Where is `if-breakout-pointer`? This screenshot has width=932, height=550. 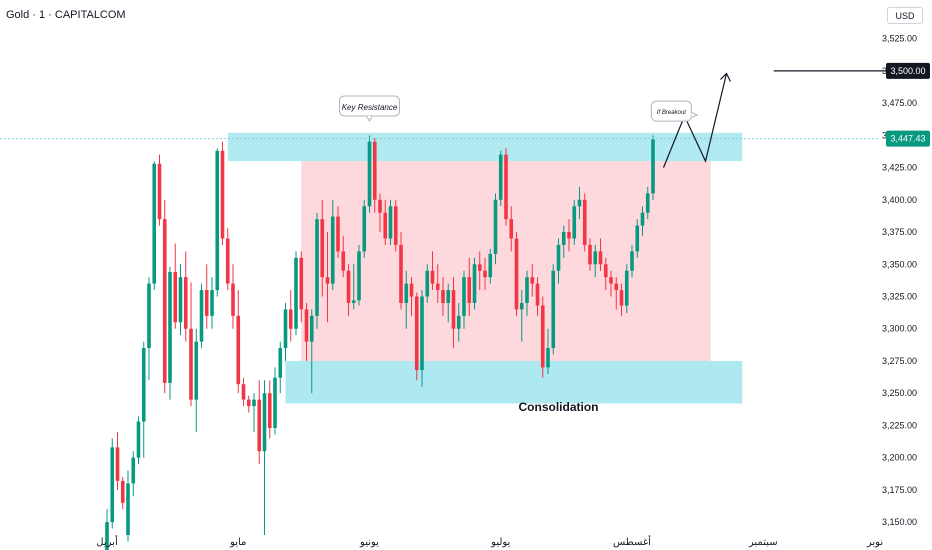
if-breakout-pointer is located at coordinates (695, 114).